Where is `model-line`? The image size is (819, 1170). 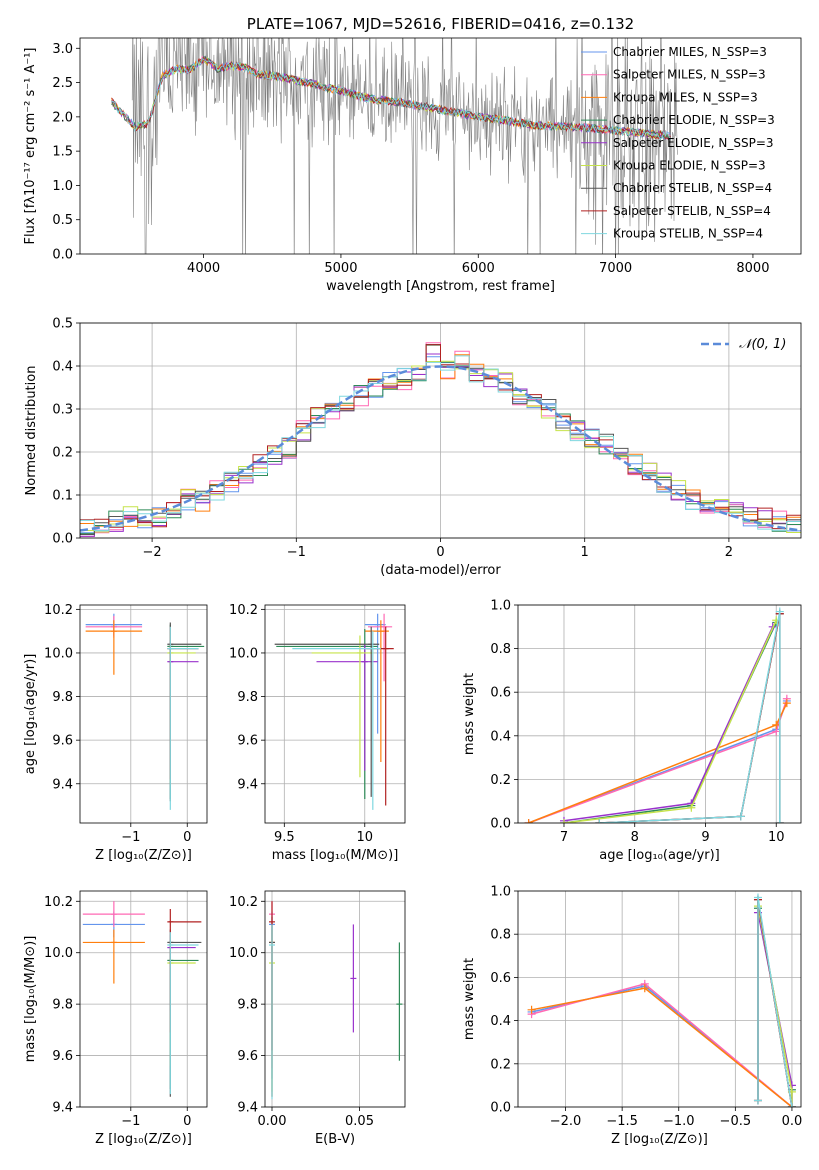 model-line is located at coordinates (391, 98).